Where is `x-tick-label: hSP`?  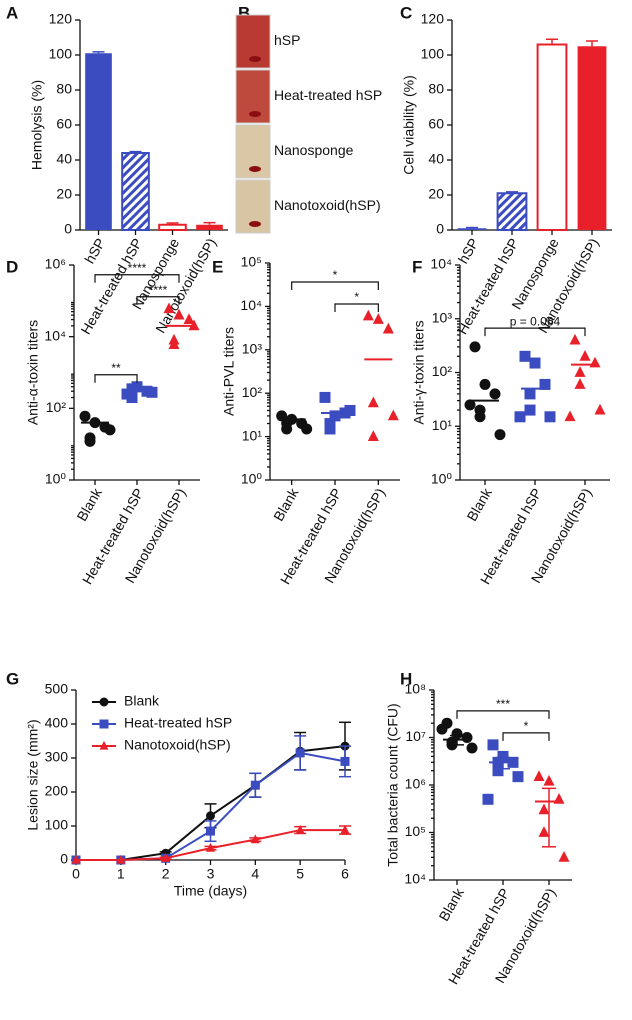 x-tick-label: hSP is located at coordinates (94, 250).